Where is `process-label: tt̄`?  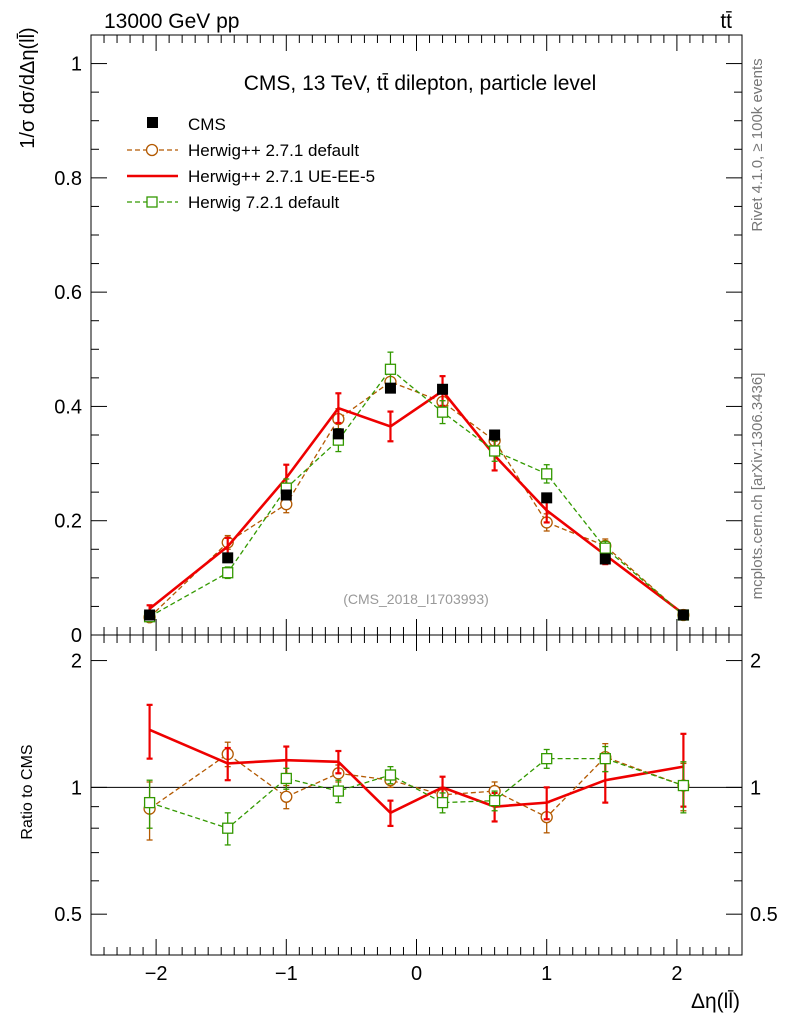 process-label: tt̄ is located at coordinates (726, 21).